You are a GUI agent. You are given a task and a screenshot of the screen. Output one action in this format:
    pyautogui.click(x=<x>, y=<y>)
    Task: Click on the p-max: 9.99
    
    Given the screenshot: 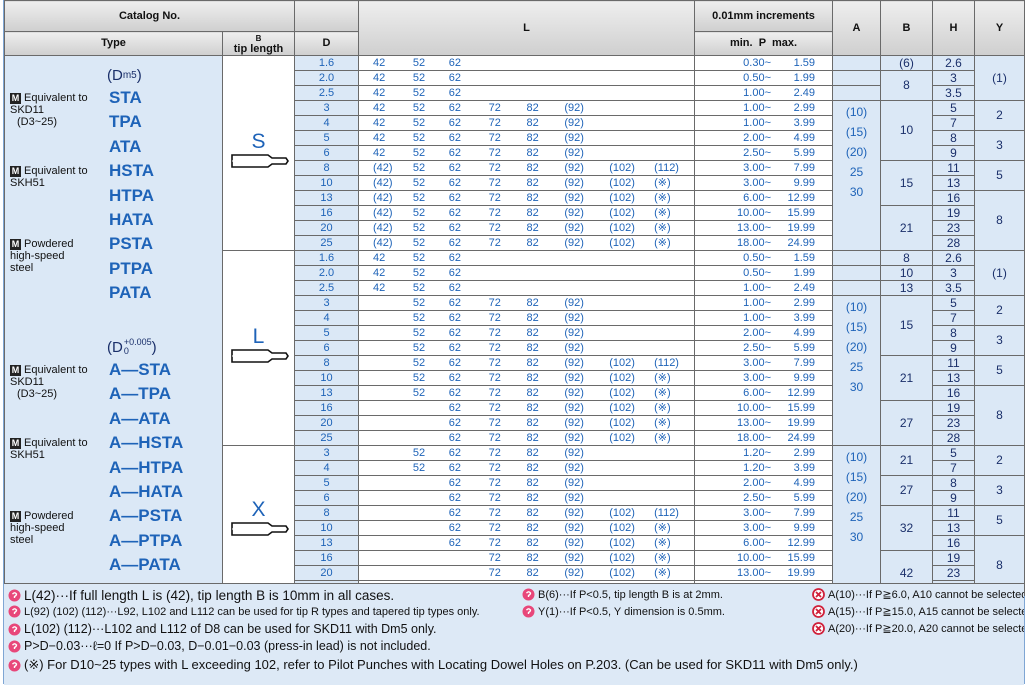 What is the action you would take?
    pyautogui.click(x=804, y=377)
    